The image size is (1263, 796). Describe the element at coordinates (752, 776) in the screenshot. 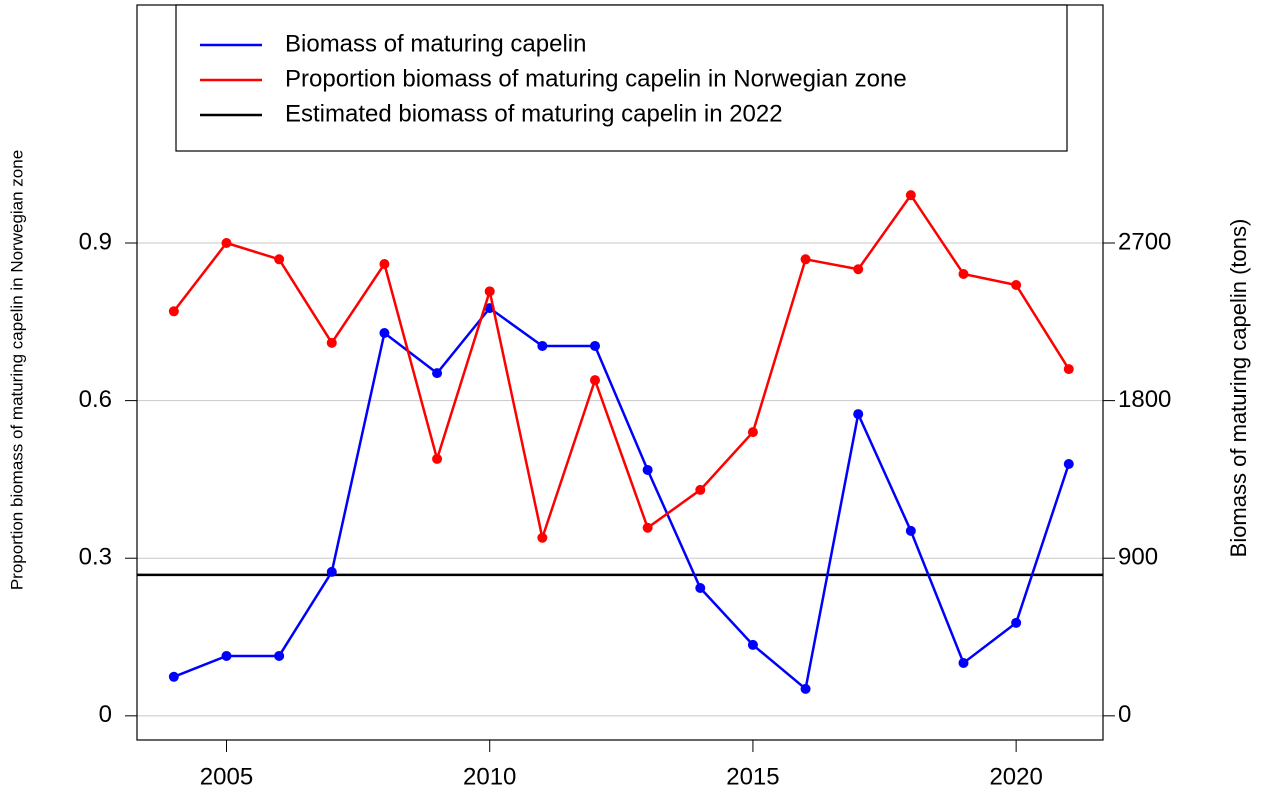

I see `x-tick-label: 2015` at that location.